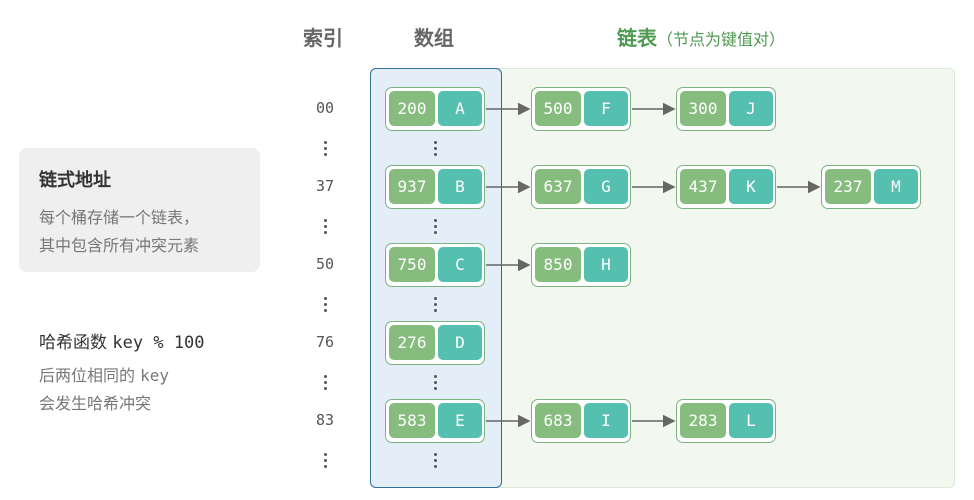 This screenshot has width=974, height=500. Describe the element at coordinates (558, 186) in the screenshot. I see `chain-node-key: 637` at that location.